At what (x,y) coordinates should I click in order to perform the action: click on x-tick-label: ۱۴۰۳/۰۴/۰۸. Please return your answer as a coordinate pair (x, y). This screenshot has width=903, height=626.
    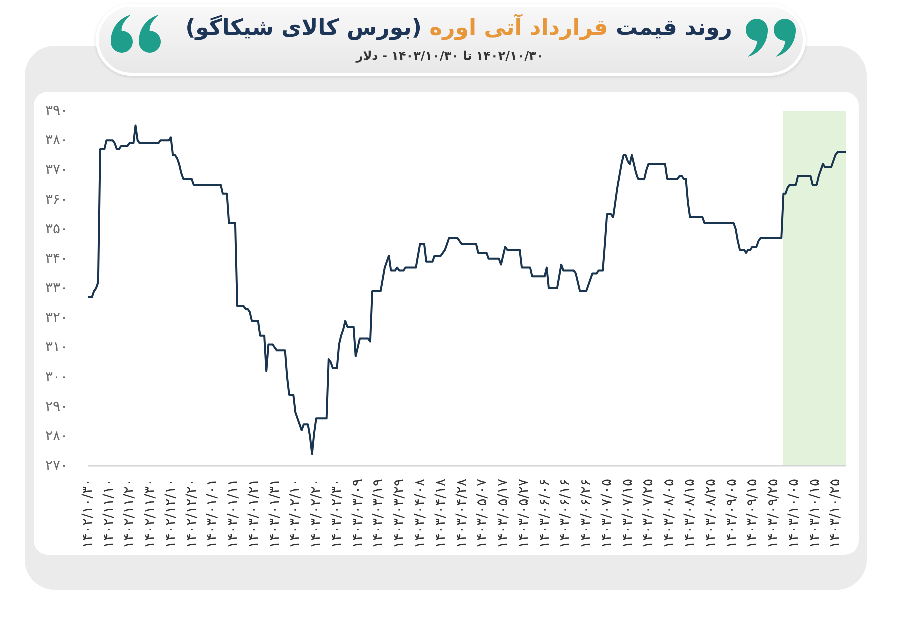
    Looking at the image, I should click on (420, 513).